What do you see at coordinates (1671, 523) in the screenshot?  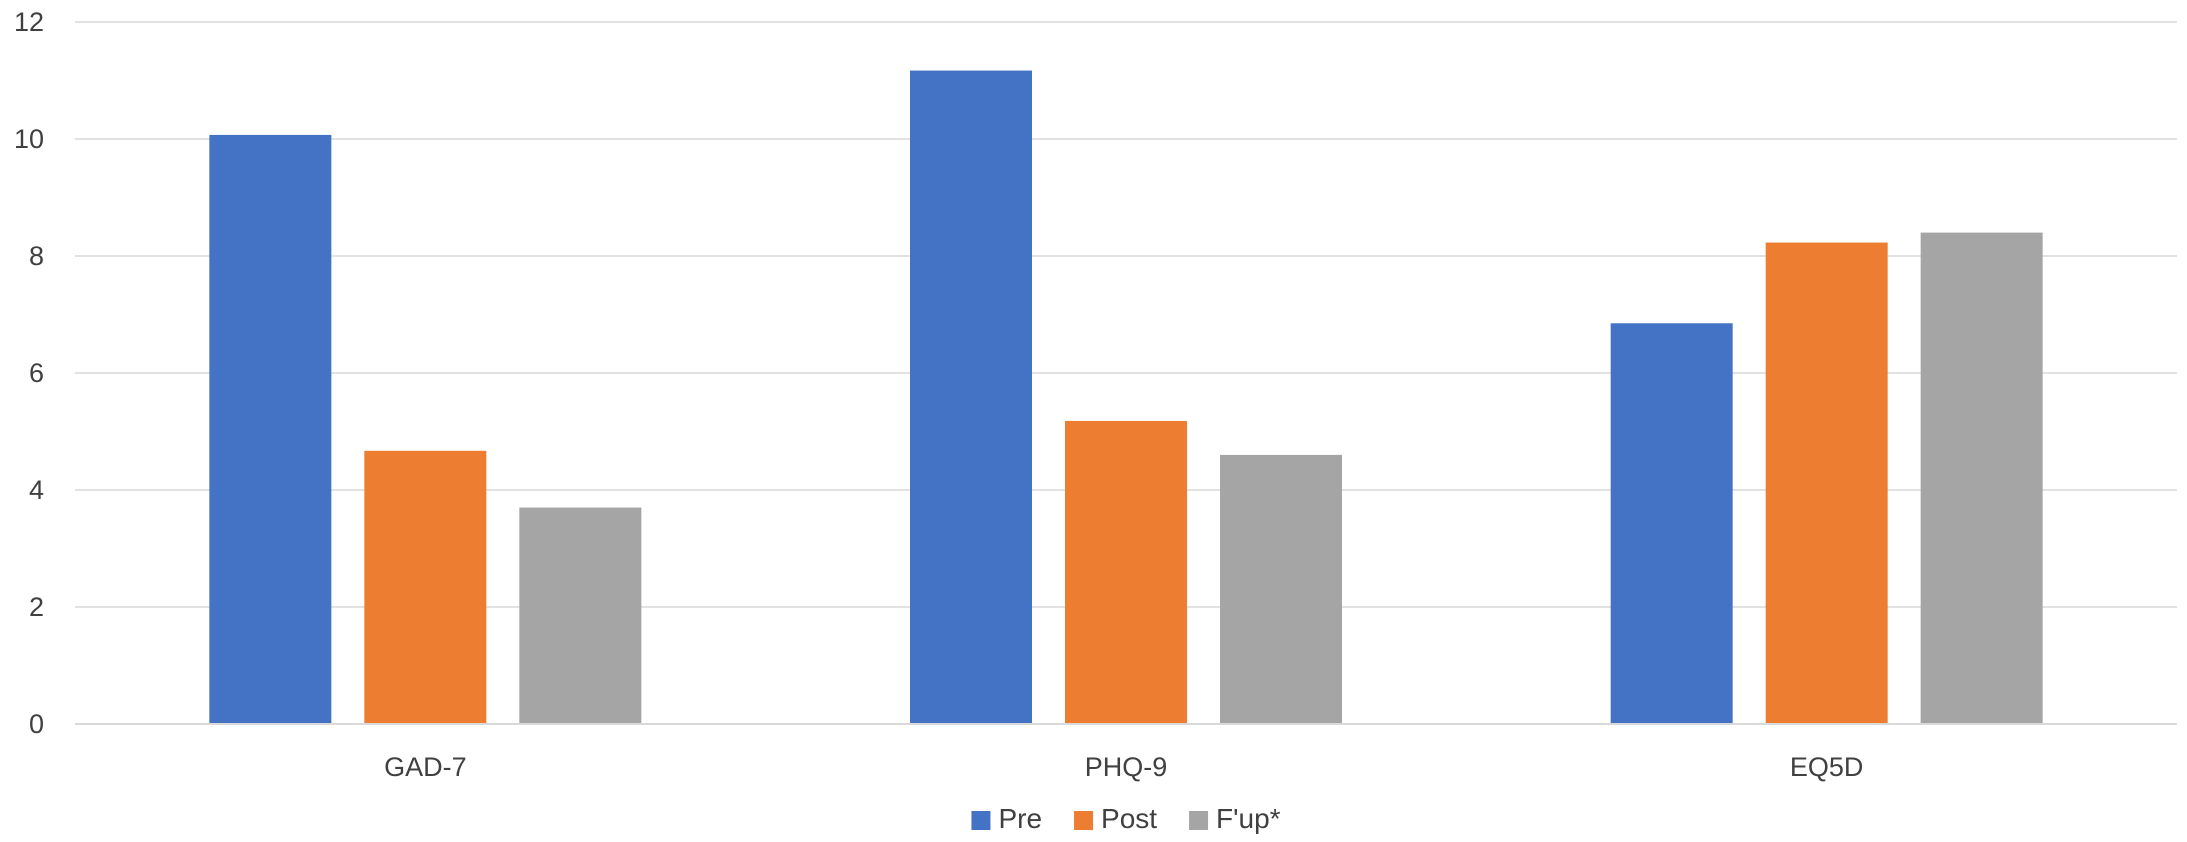 I see `bar-eq5d-pre` at bounding box center [1671, 523].